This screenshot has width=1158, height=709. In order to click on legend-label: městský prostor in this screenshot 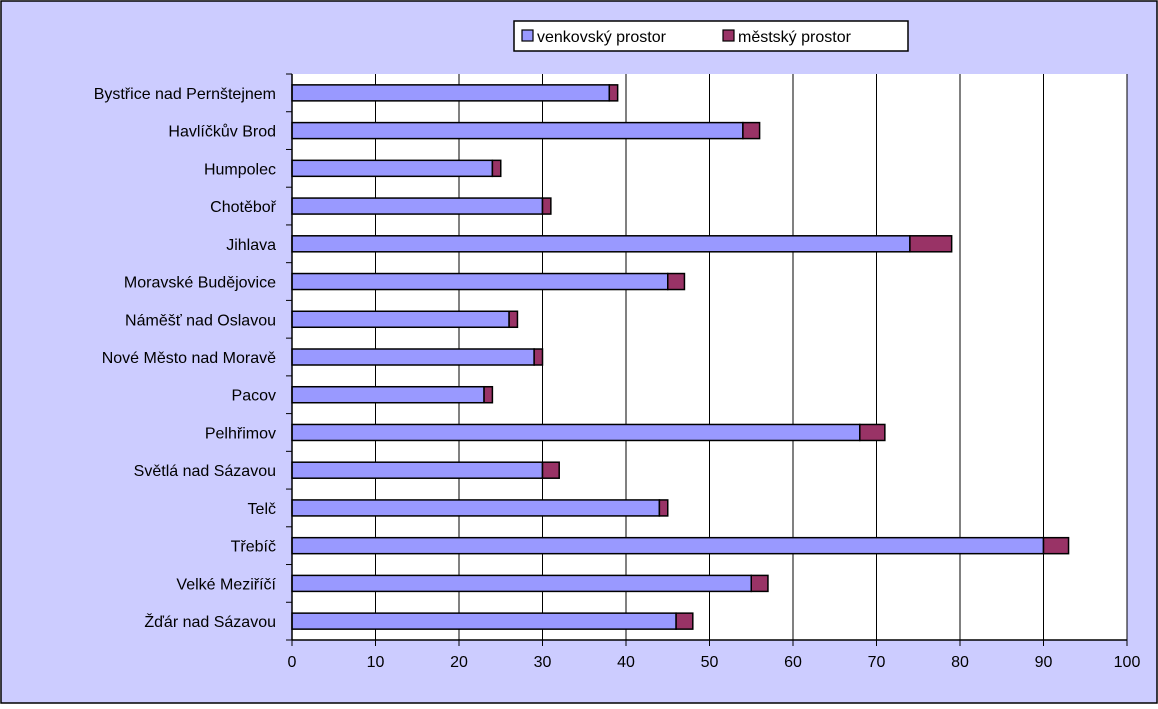, I will do `click(795, 37)`.